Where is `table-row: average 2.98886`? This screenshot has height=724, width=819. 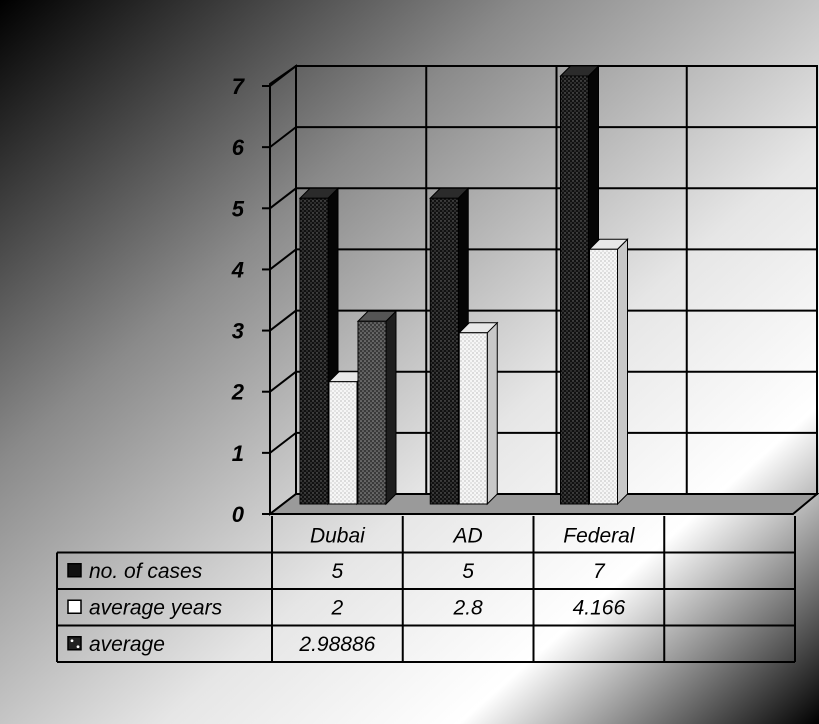 table-row: average 2.98886 is located at coordinates (221, 644).